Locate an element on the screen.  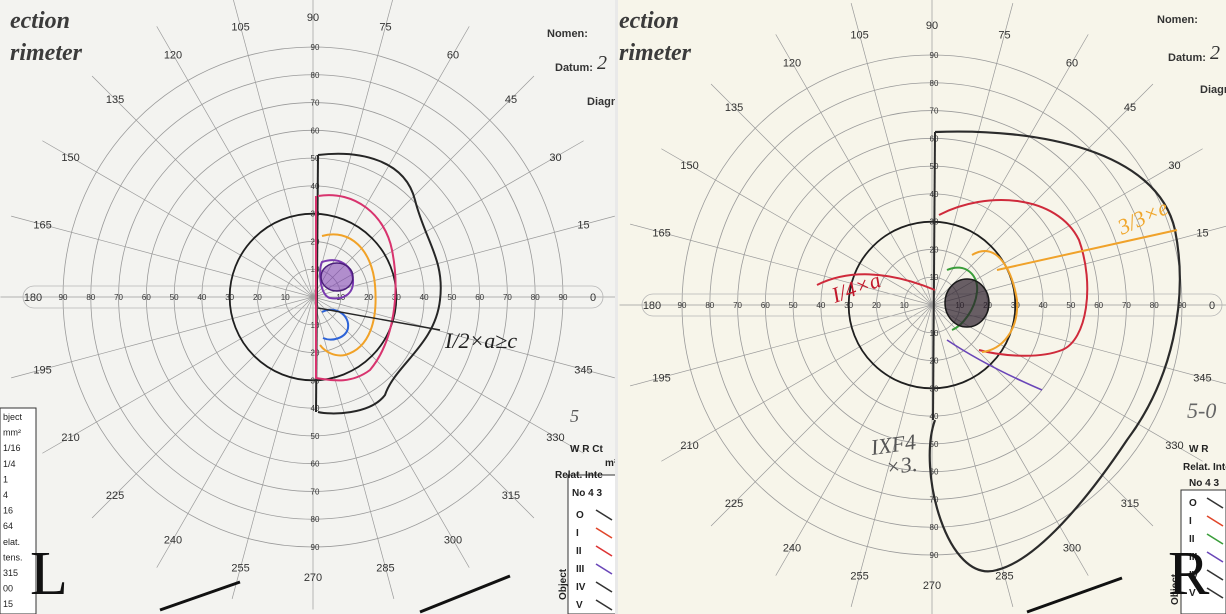
isopter-purple is located at coordinates (994, 365).